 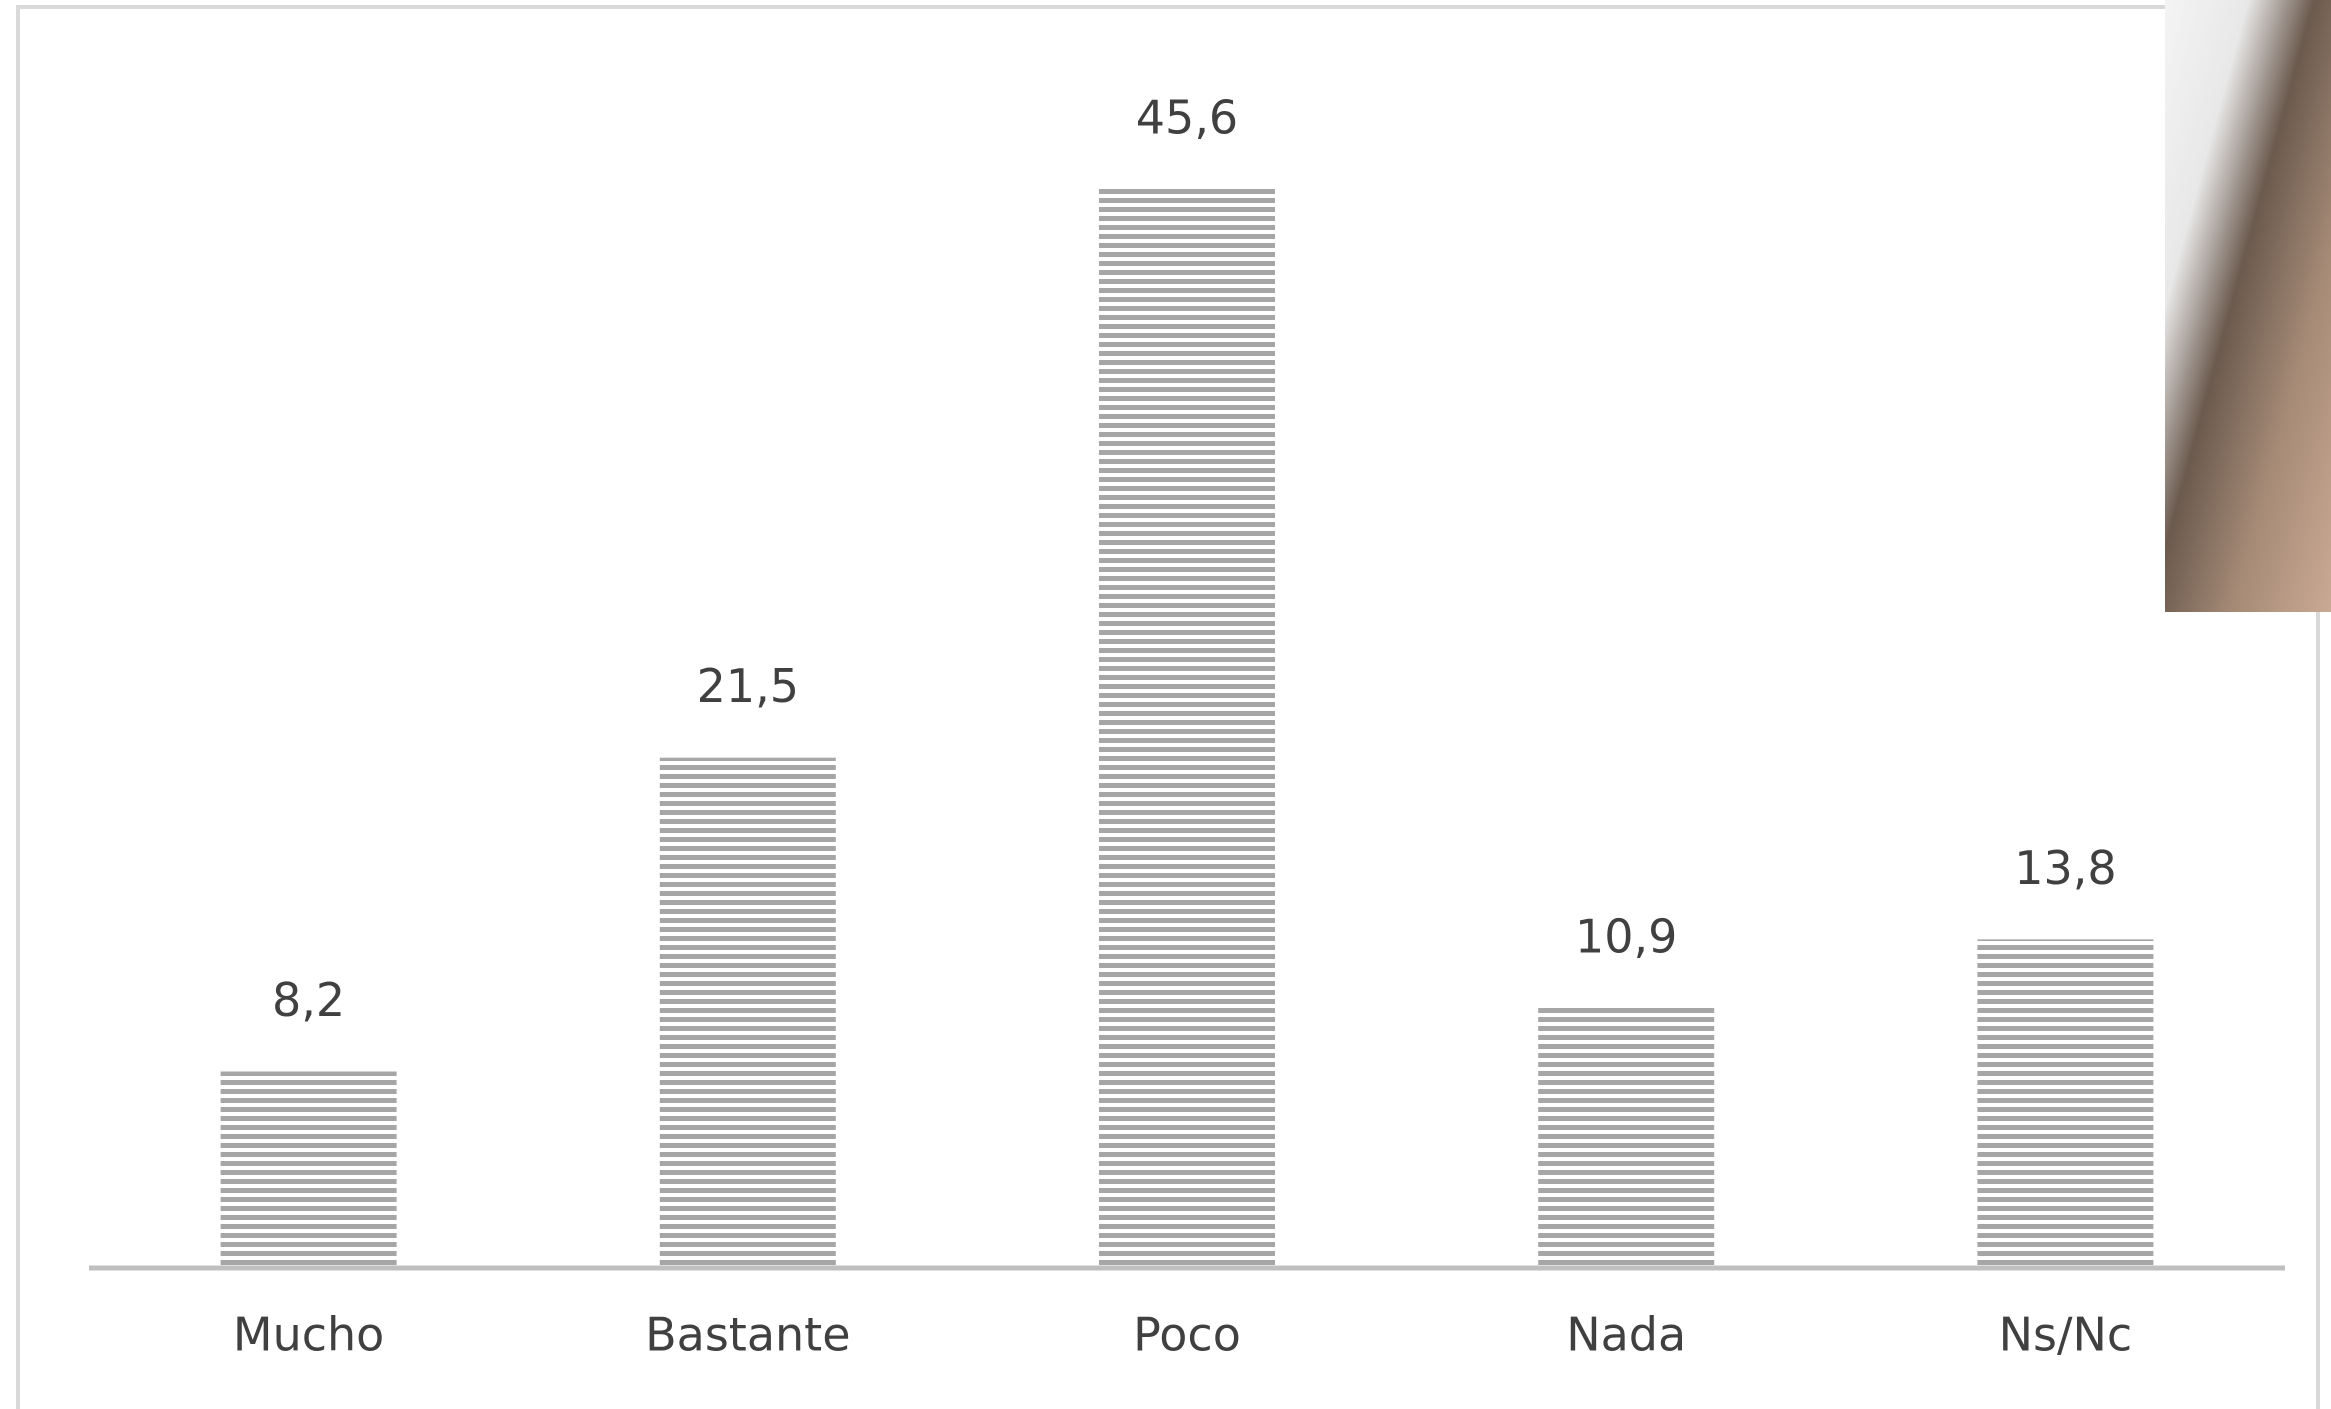 What do you see at coordinates (2248, 306) in the screenshot?
I see `photo` at bounding box center [2248, 306].